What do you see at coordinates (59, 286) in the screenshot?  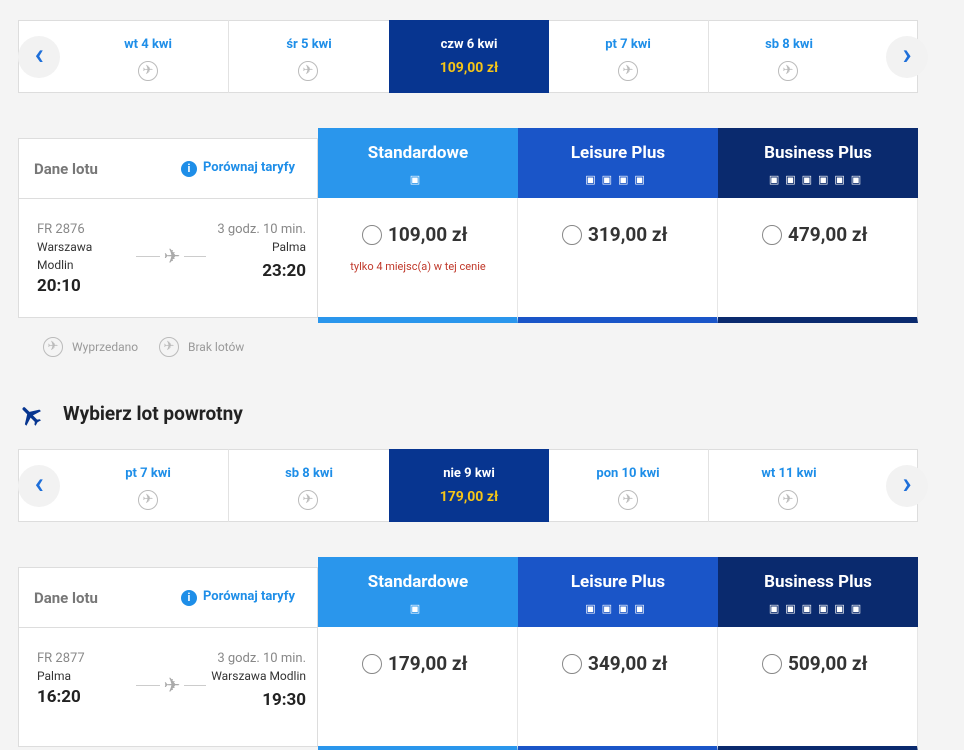 I see `departure-time: 20:10` at bounding box center [59, 286].